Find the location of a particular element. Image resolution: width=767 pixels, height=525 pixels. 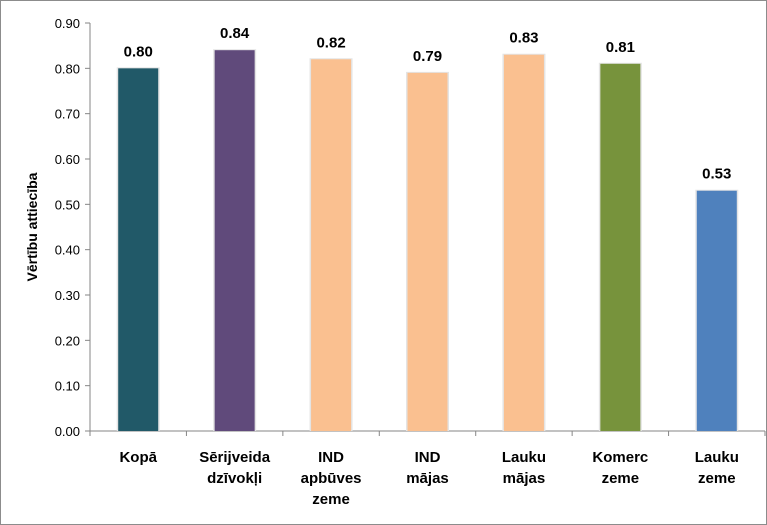

data-label: 0.82 is located at coordinates (330, 42).